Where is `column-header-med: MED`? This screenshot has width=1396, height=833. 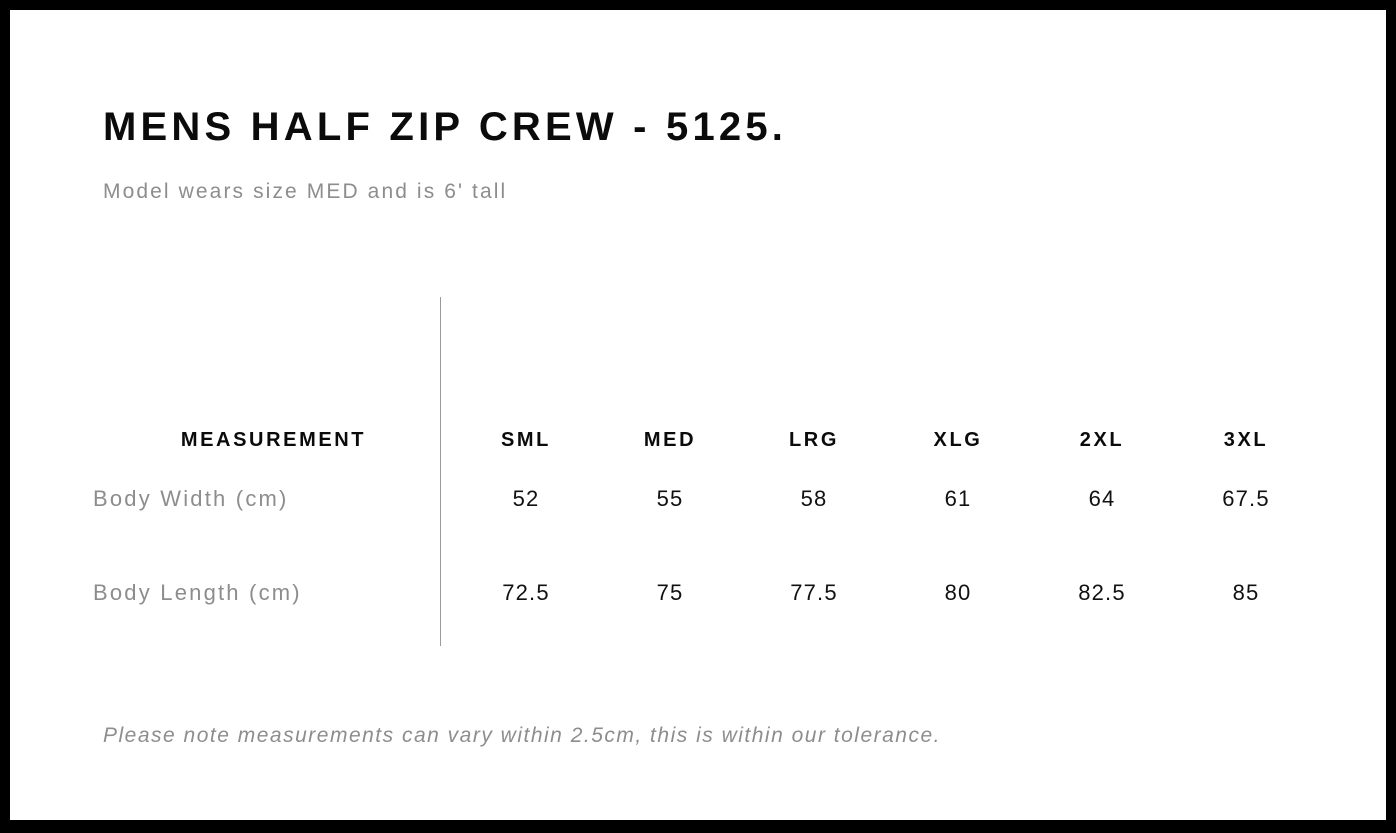
column-header-med: MED is located at coordinates (670, 440).